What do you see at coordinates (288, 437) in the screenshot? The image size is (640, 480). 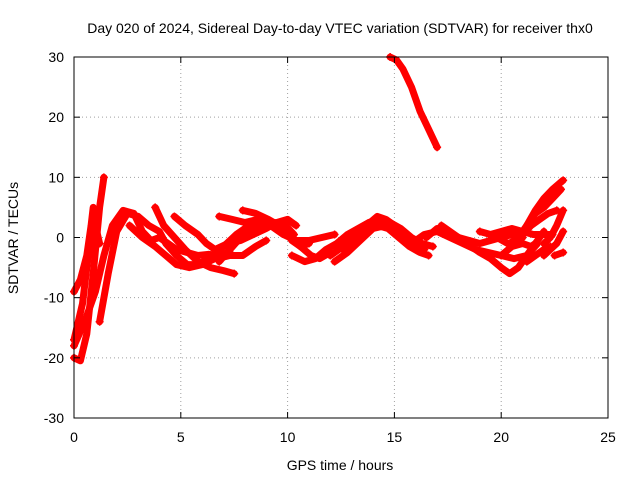 I see `x-tick-label: 10` at bounding box center [288, 437].